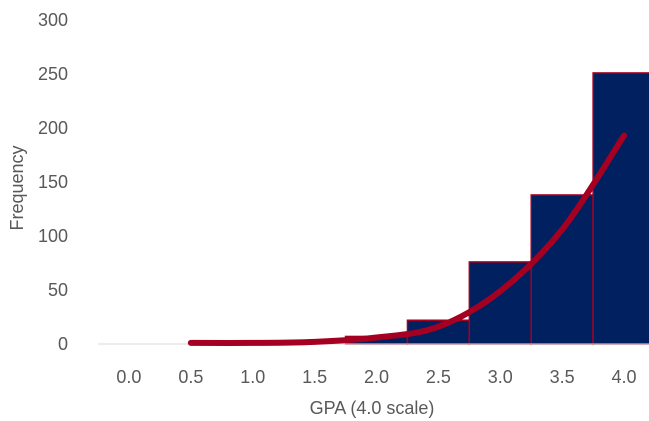  Describe the element at coordinates (128, 377) in the screenshot. I see `x-tick-label: 0.0` at that location.